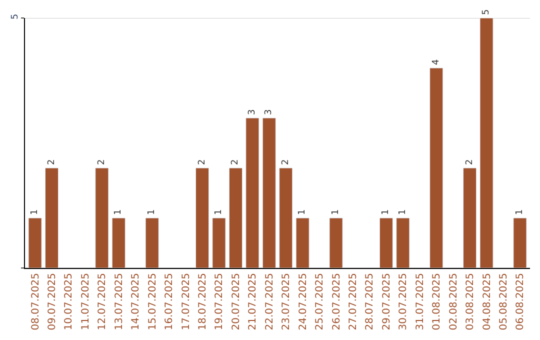  I want to click on x-tick-label: 09.07.2025, so click(52, 301).